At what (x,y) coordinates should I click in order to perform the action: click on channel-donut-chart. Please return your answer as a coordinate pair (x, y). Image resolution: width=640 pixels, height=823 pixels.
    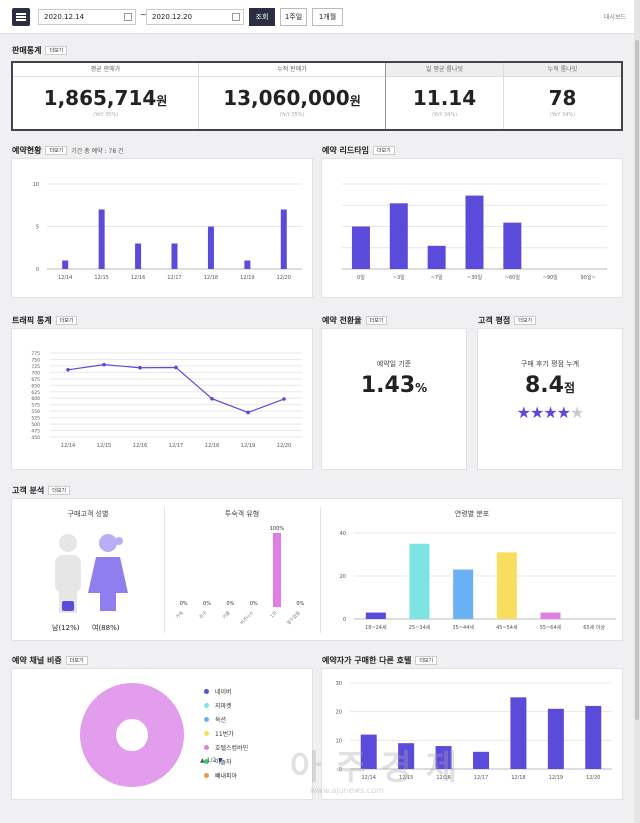
    Looking at the image, I should click on (132, 735).